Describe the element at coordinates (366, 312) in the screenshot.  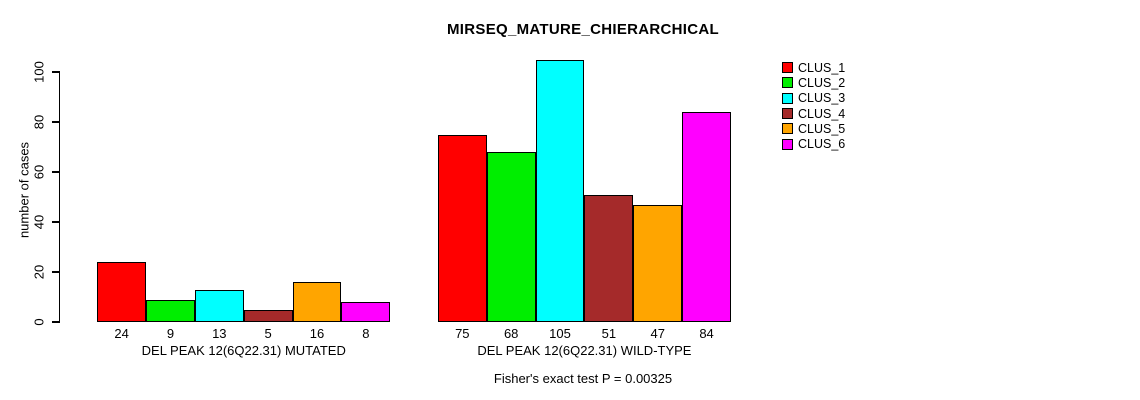
I see `bar-clus_6-group1` at that location.